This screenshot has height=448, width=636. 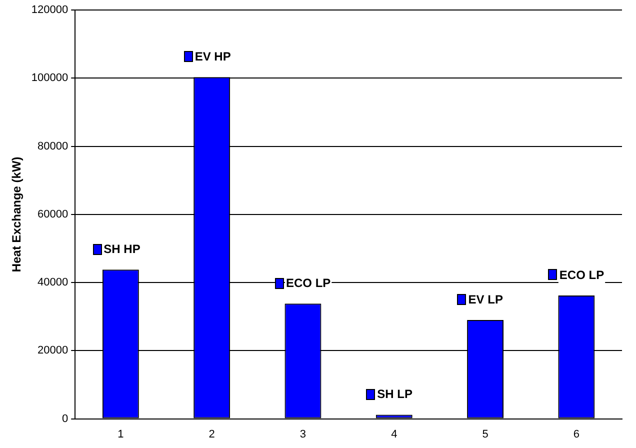 What do you see at coordinates (394, 394) in the screenshot?
I see `annotation: SH LP` at bounding box center [394, 394].